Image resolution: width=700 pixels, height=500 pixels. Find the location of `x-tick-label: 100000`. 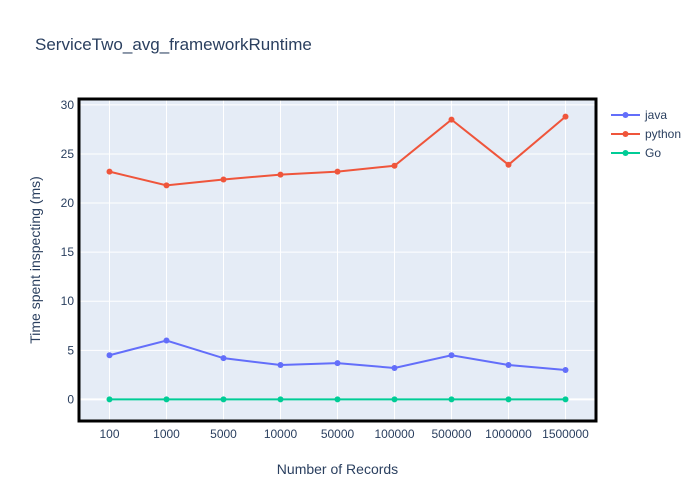

x-tick-label: 100000 is located at coordinates (394, 434).